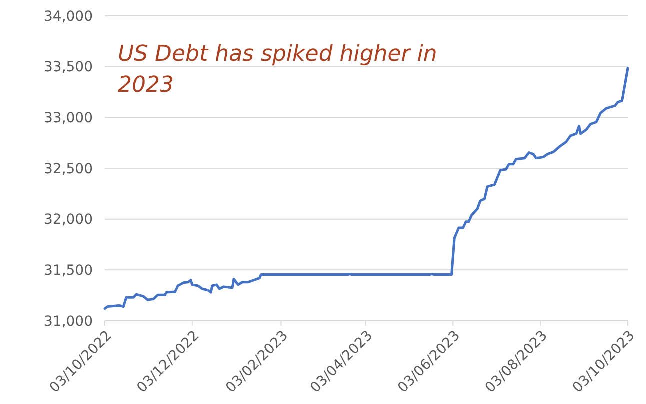 This screenshot has height=404, width=646. Describe the element at coordinates (278, 70) in the screenshot. I see `annotation: US Debt has spiked higher in 2023` at that location.